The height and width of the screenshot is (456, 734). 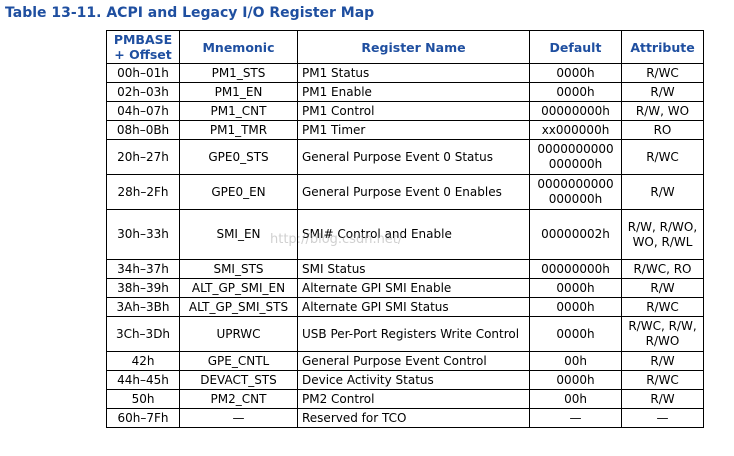 What do you see at coordinates (143, 288) in the screenshot?
I see `cell-offset: 38h–39h` at bounding box center [143, 288].